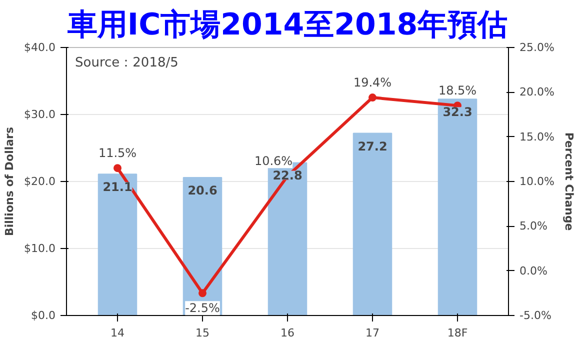  What do you see at coordinates (126, 63) in the screenshot?
I see `annotation: Source：2018/5` at bounding box center [126, 63].